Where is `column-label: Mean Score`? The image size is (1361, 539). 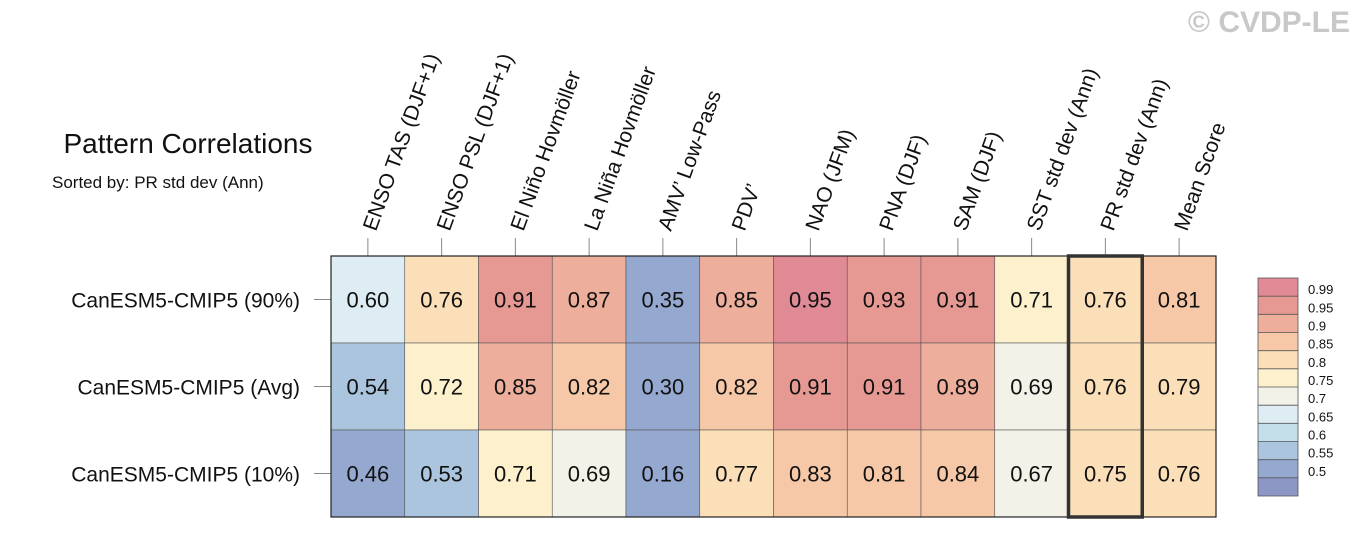 column-label: Mean Score is located at coordinates (1200, 176).